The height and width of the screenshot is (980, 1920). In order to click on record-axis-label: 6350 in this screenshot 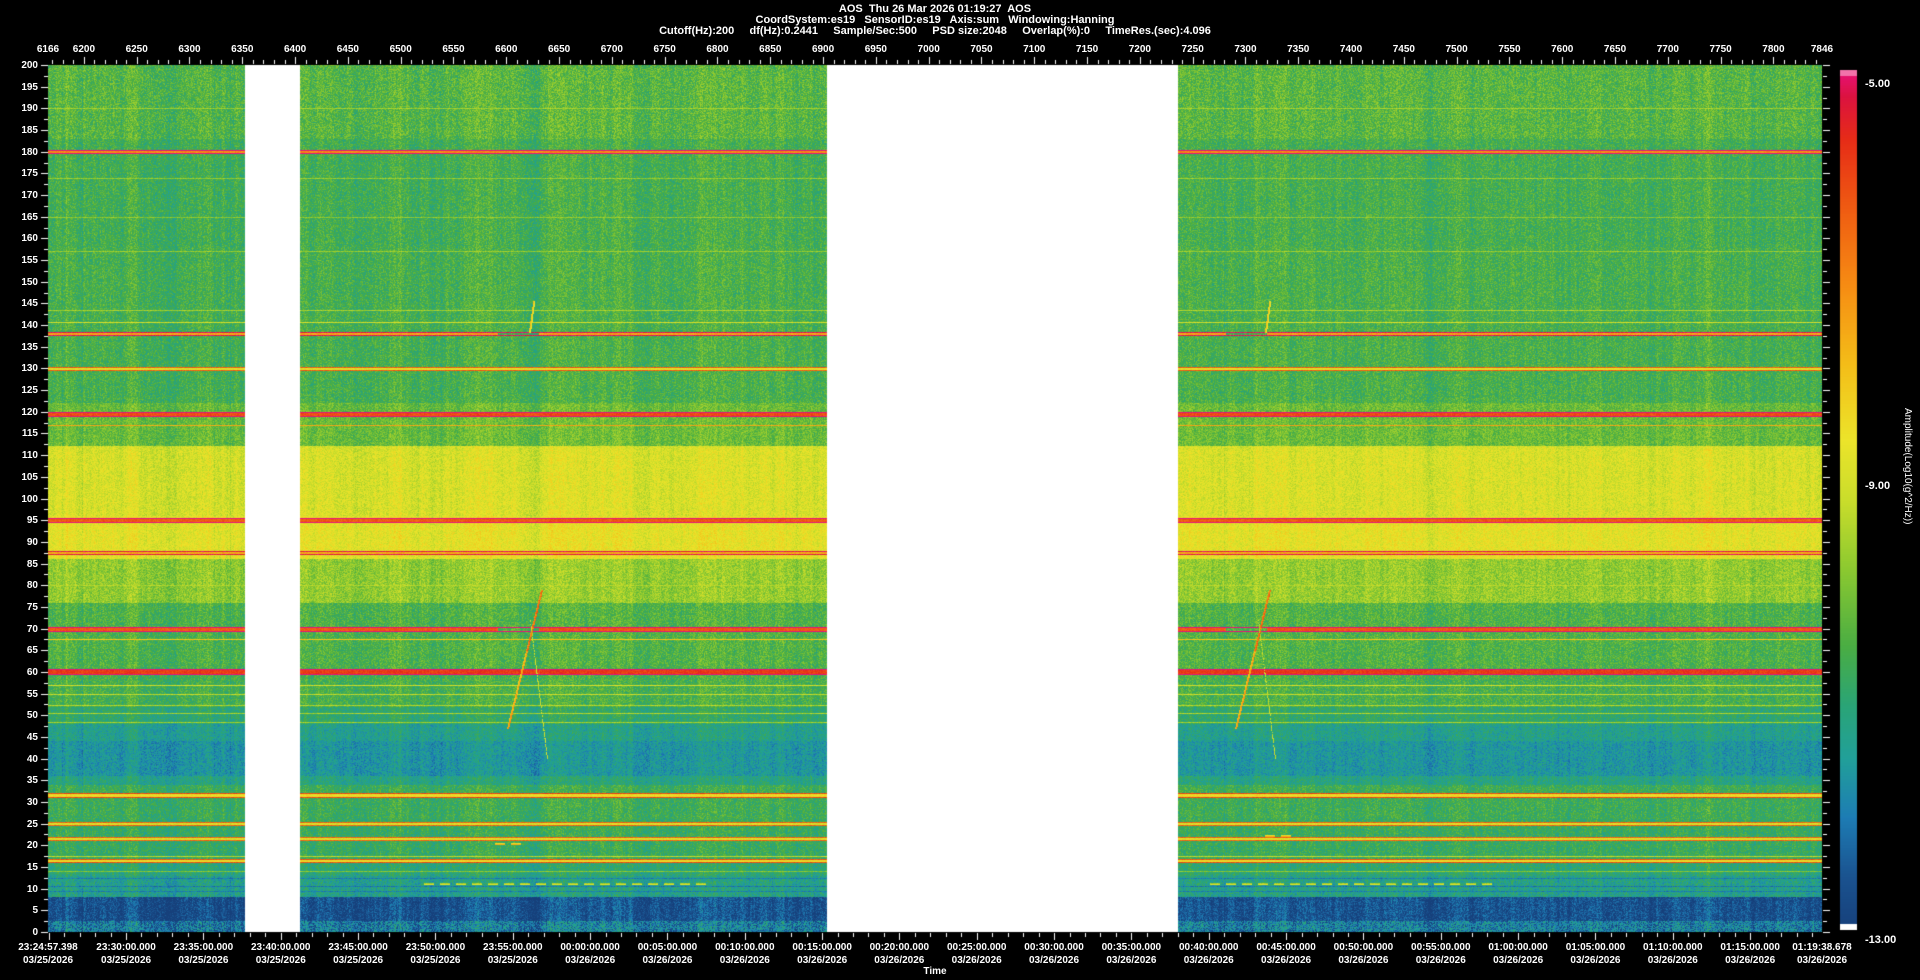, I will do `click(242, 49)`.